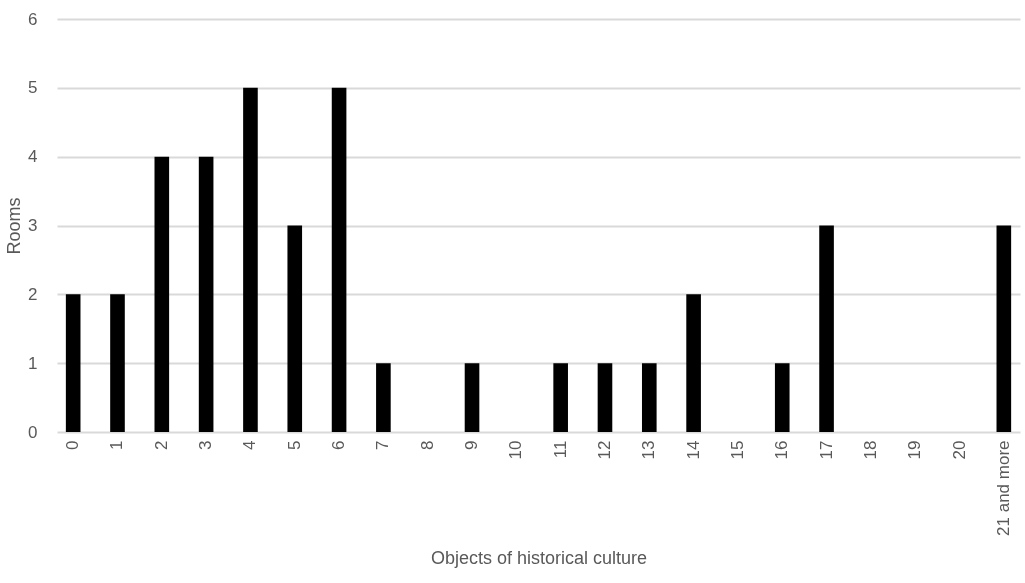  I want to click on x-tick-label: 18, so click(870, 450).